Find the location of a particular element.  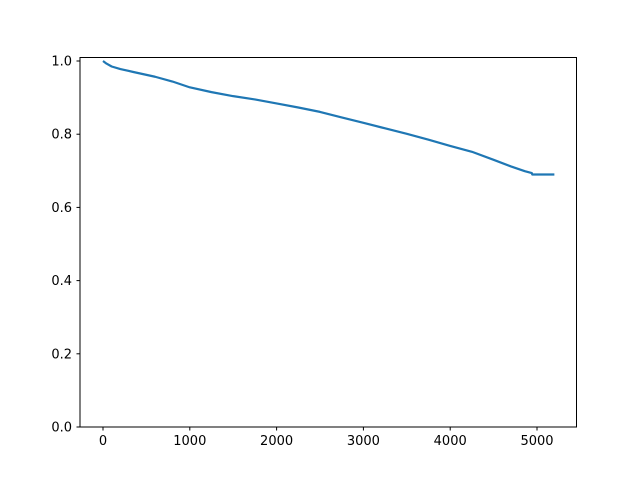

y-tick-label: 0.8 is located at coordinates (61, 135).